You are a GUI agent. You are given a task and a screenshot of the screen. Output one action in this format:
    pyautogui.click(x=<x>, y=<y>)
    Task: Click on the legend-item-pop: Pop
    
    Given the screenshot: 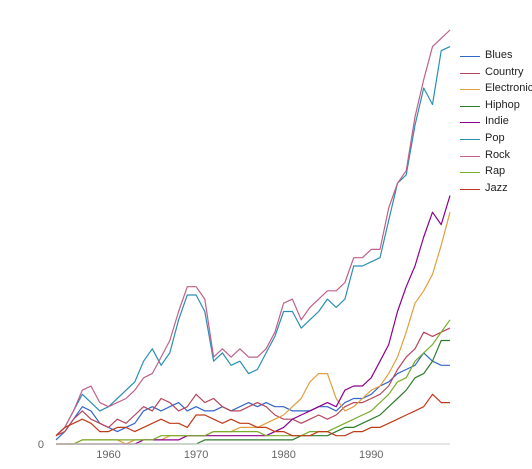 What is the action you would take?
    pyautogui.click(x=496, y=139)
    